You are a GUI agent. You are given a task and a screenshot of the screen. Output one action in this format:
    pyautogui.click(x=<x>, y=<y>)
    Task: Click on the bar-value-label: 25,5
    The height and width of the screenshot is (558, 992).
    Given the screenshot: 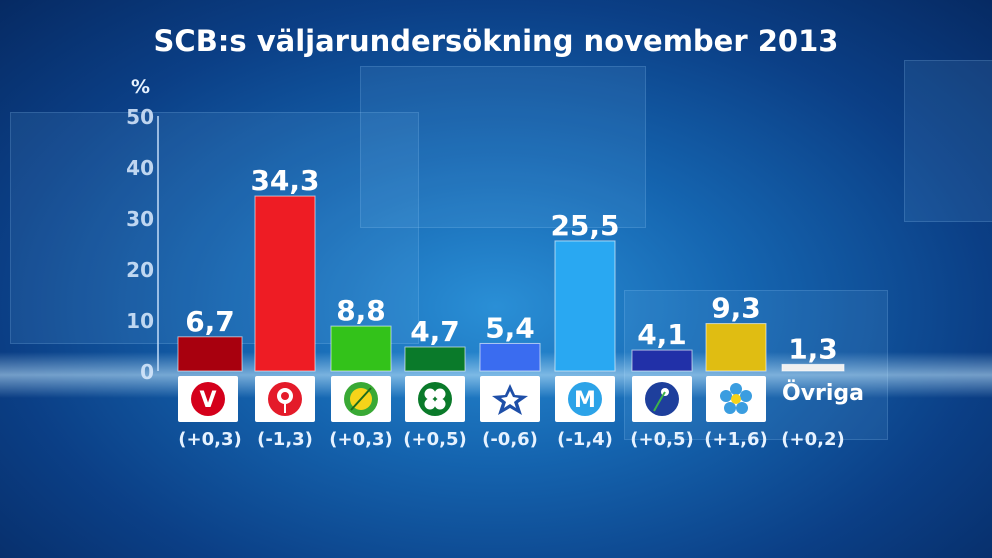 What is the action you would take?
    pyautogui.click(x=584, y=225)
    